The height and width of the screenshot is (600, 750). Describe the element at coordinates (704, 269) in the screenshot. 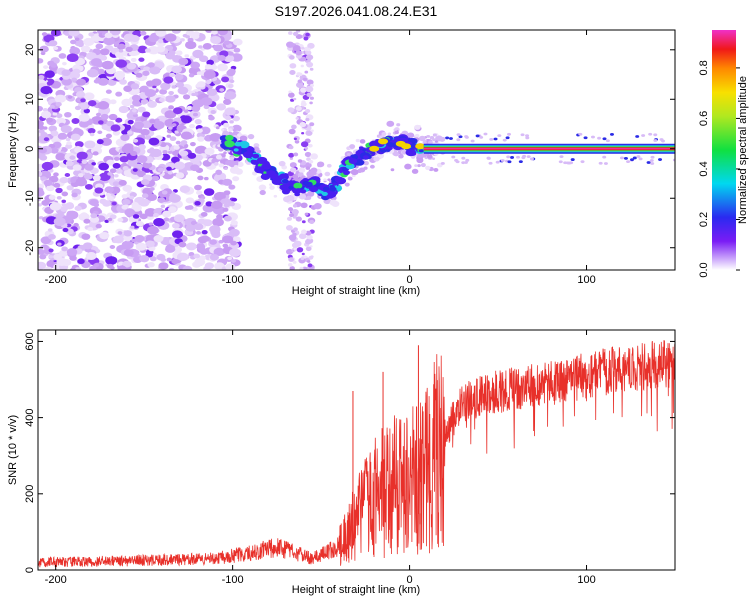

I see `colorbar-tick-label: 0.0` at that location.